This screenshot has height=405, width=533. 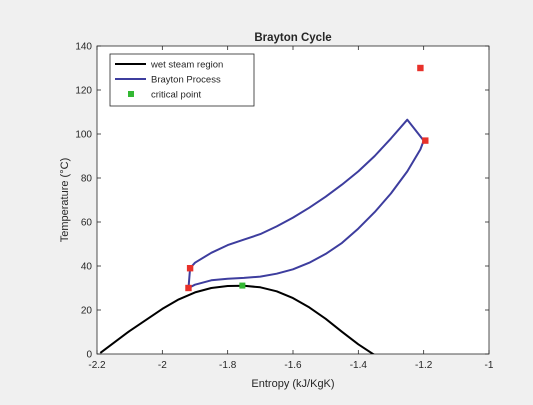 What do you see at coordinates (131, 94) in the screenshot?
I see `legend-swatch` at bounding box center [131, 94].